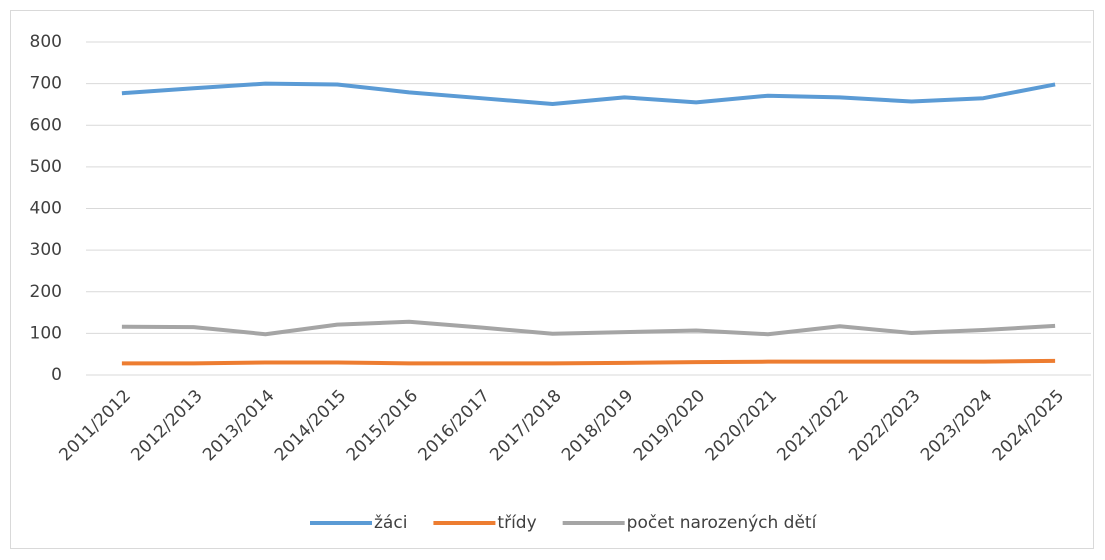 This screenshot has height=560, width=1105. Describe the element at coordinates (46, 250) in the screenshot. I see `y-tick-label: 300` at that location.